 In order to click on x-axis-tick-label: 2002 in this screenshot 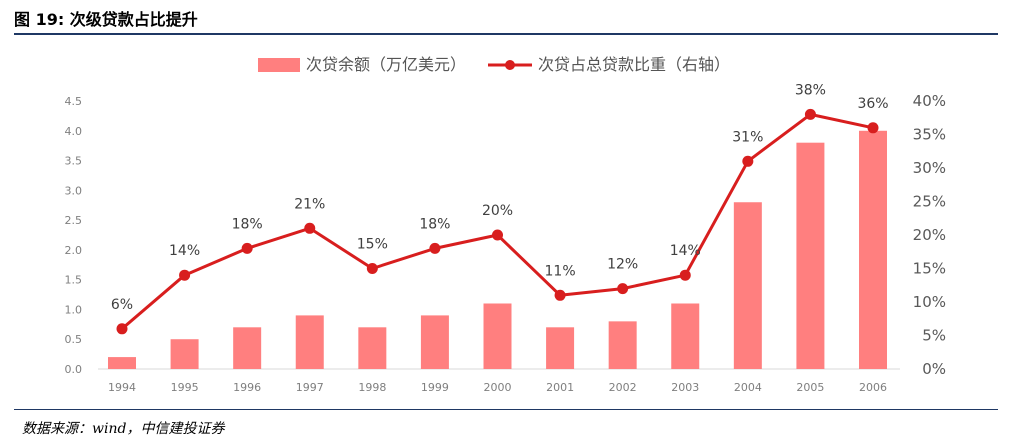, I will do `click(623, 387)`.